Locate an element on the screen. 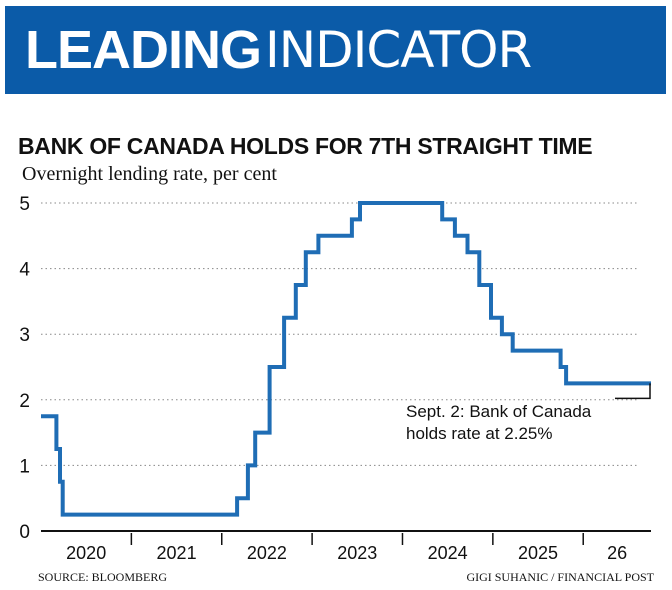  x-tick-label: 2024 is located at coordinates (448, 553).